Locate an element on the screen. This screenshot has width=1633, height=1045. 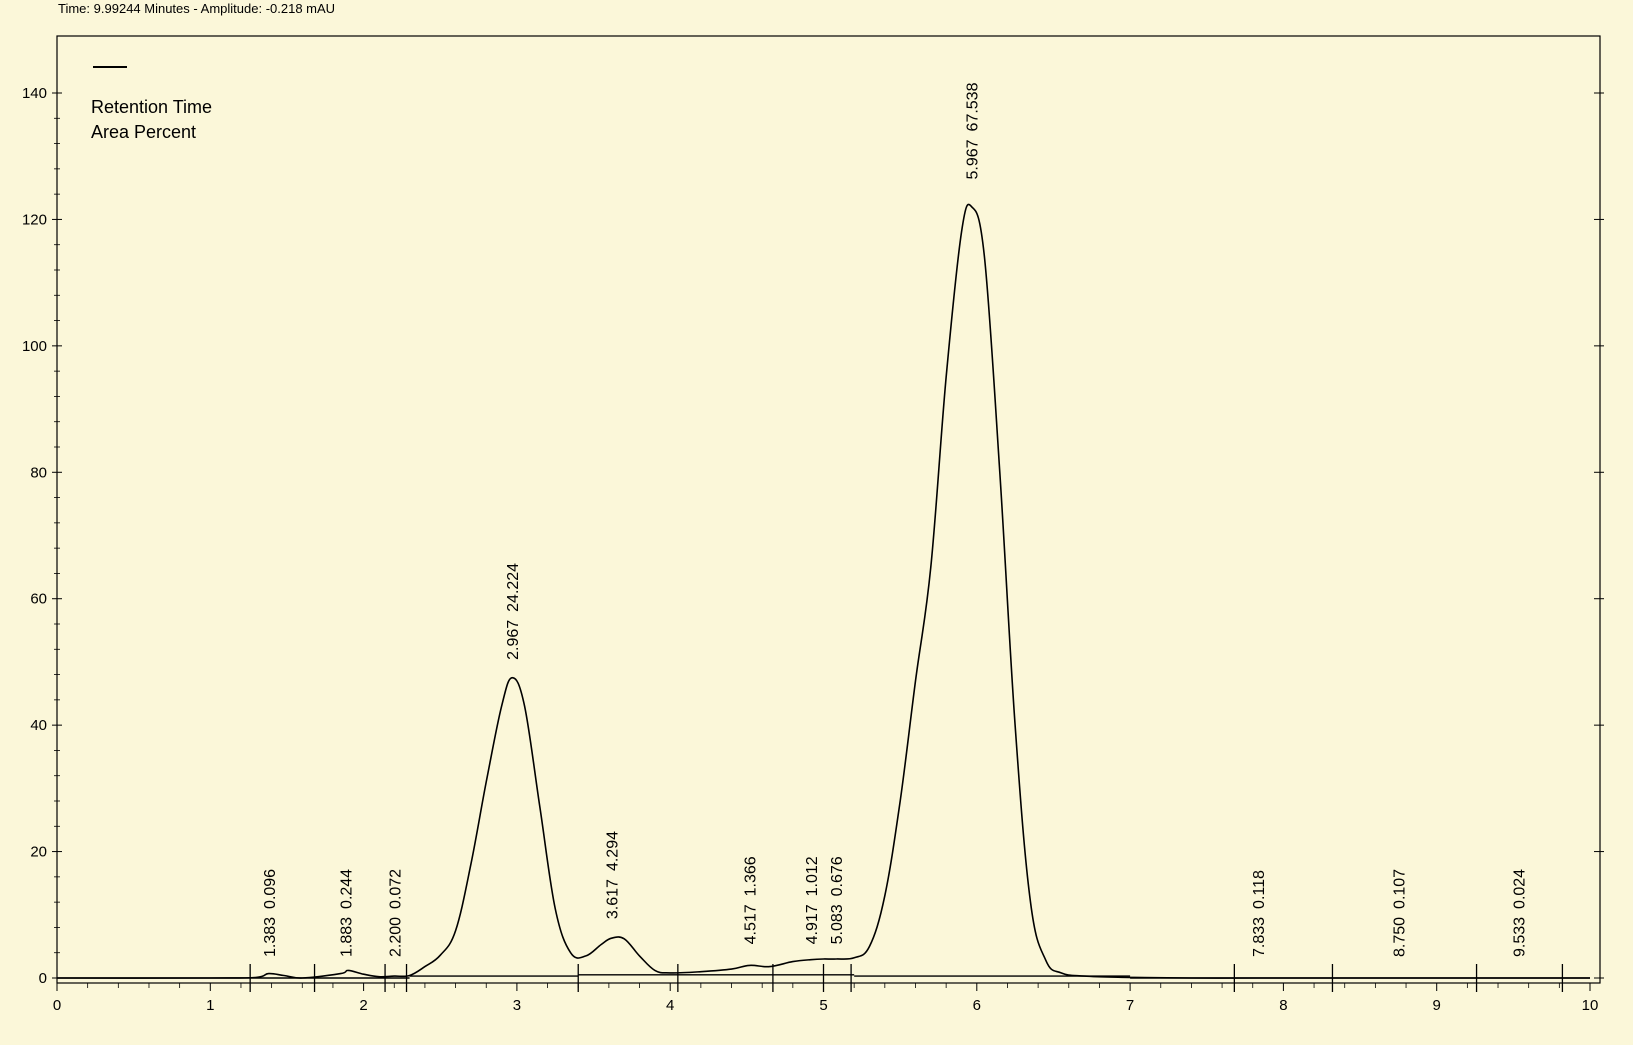
peak-label: 5.083 0.676 is located at coordinates (837, 900).